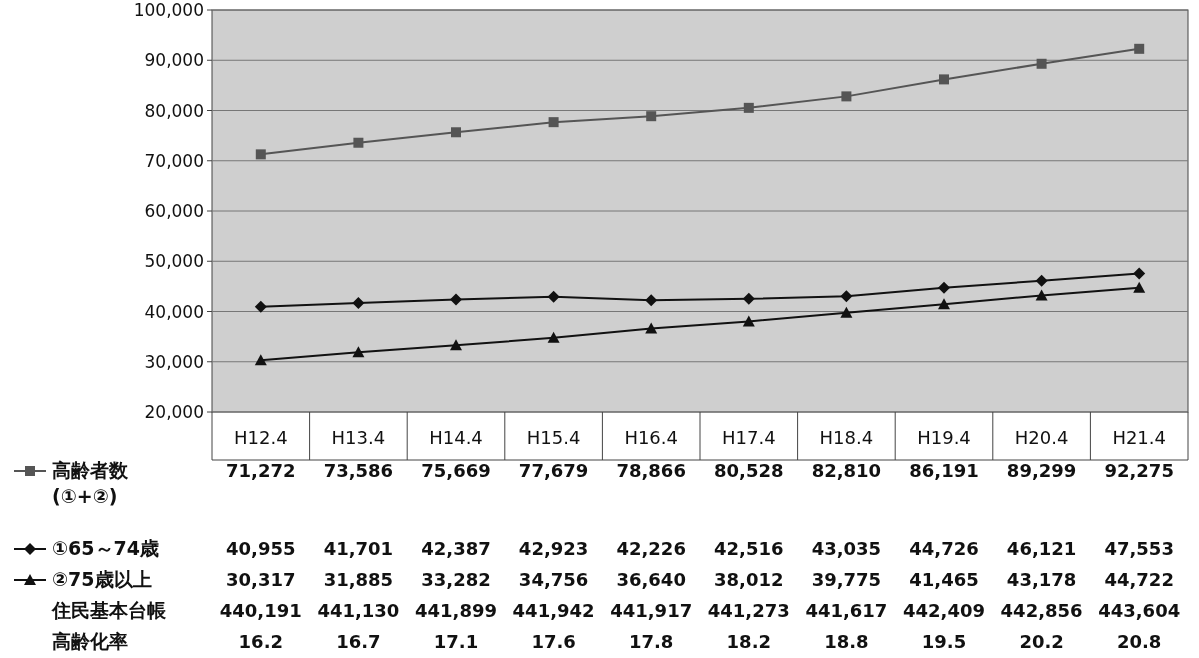 The width and height of the screenshot is (1199, 658). What do you see at coordinates (651, 470) in the screenshot?
I see `data-label: 78,866` at bounding box center [651, 470].